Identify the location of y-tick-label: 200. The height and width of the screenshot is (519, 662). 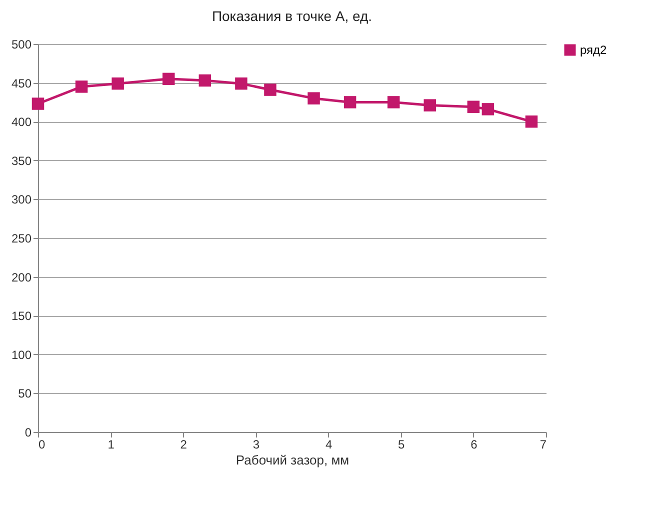
(21, 277).